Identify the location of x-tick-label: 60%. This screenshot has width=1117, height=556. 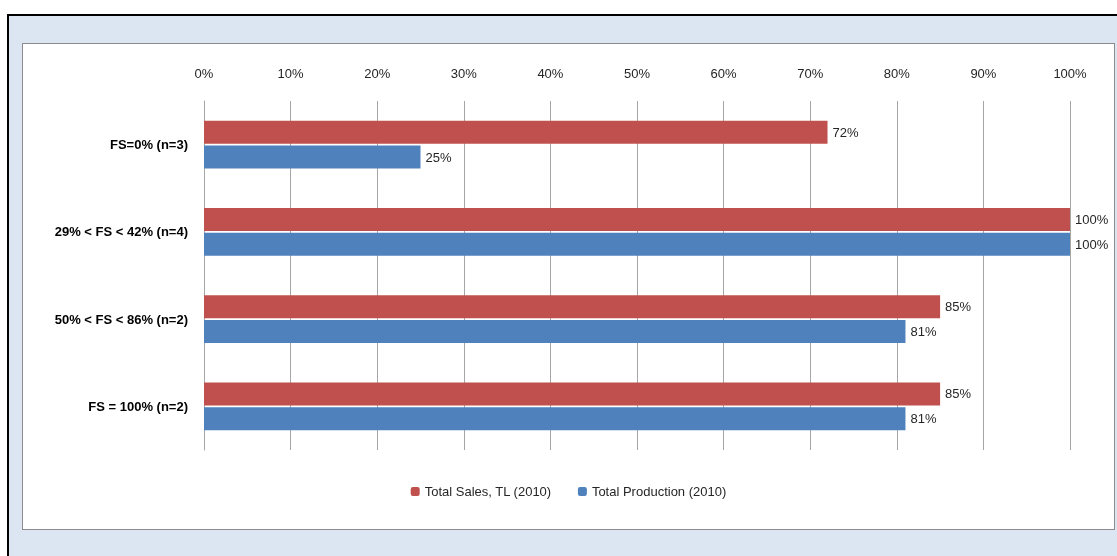
(724, 73).